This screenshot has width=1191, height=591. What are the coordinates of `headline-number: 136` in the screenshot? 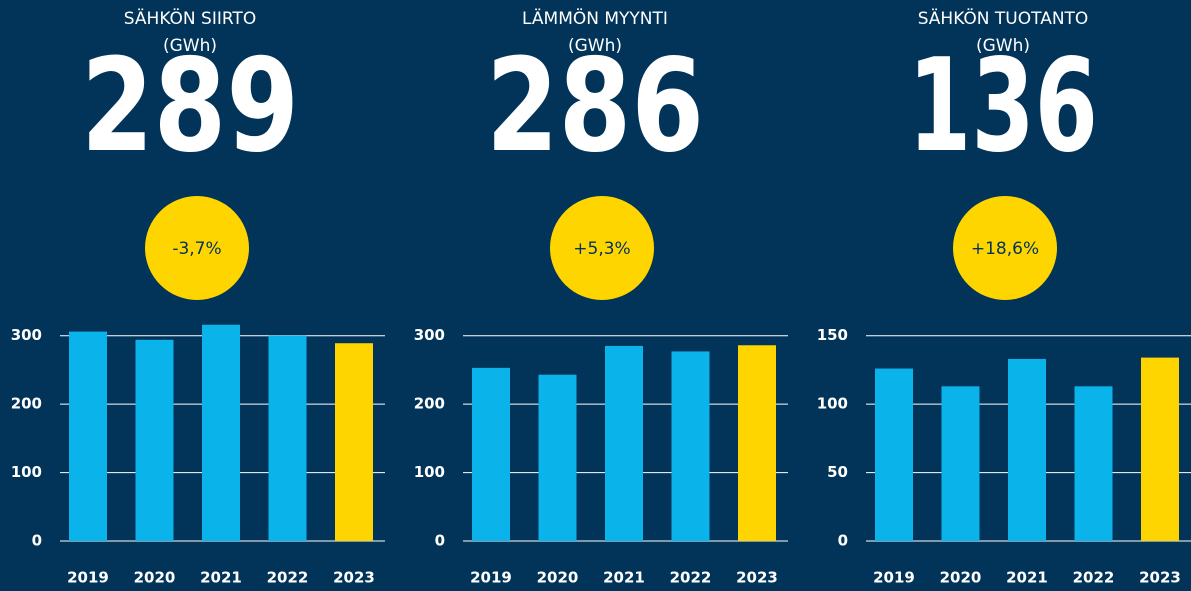 It's located at (1003, 106).